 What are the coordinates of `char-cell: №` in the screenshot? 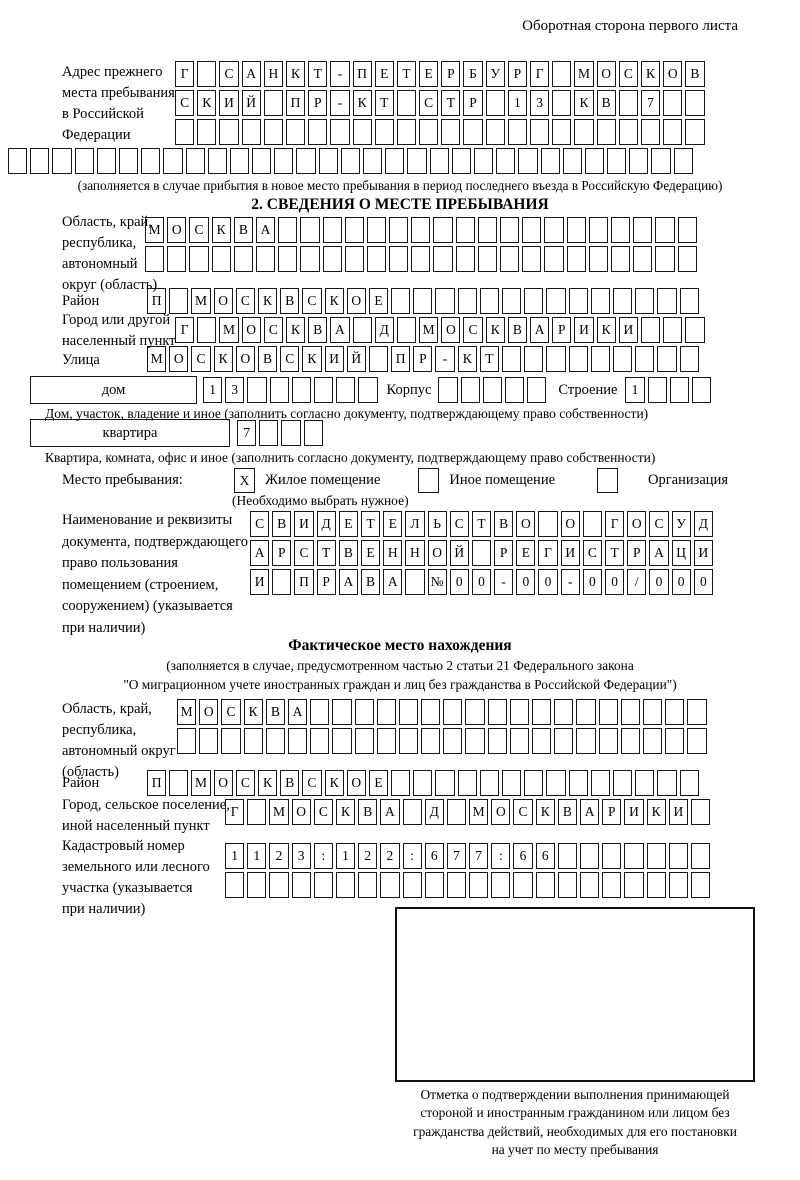 It's located at (437, 582).